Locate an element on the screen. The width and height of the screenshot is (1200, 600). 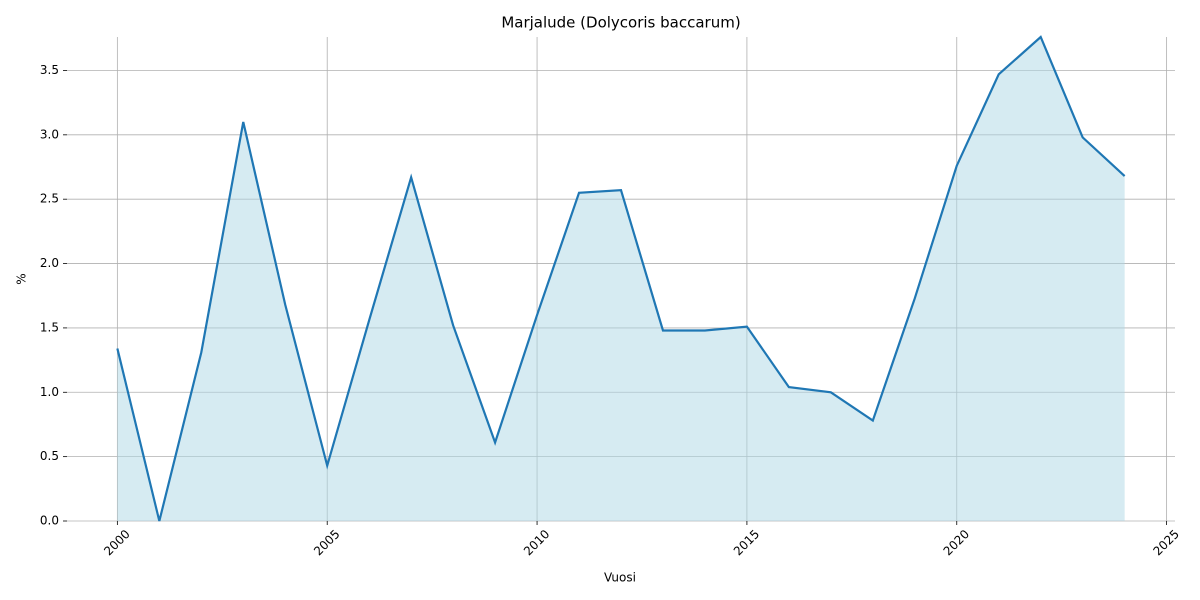
x-tick-label: 2000 is located at coordinates (116, 542).